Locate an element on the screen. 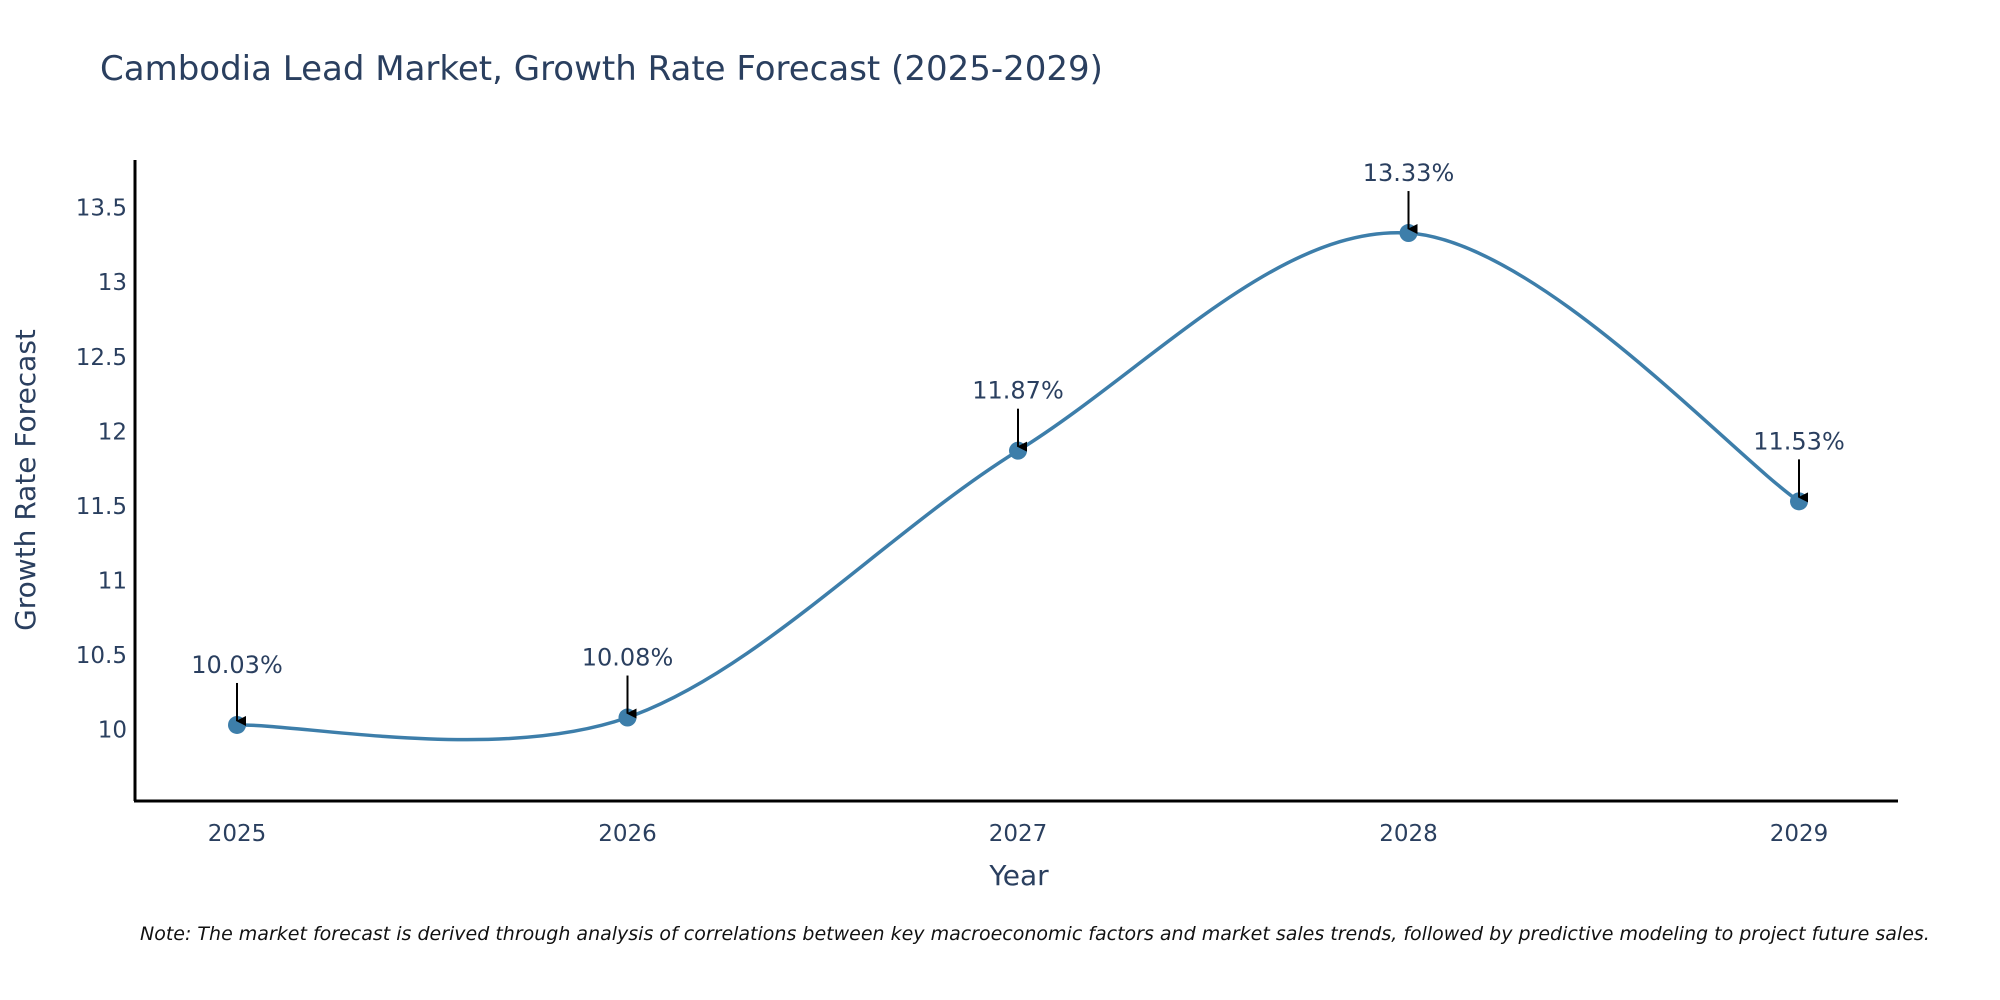 Image resolution: width=2000 pixels, height=1000 pixels. data-label: 10.03% is located at coordinates (237, 665).